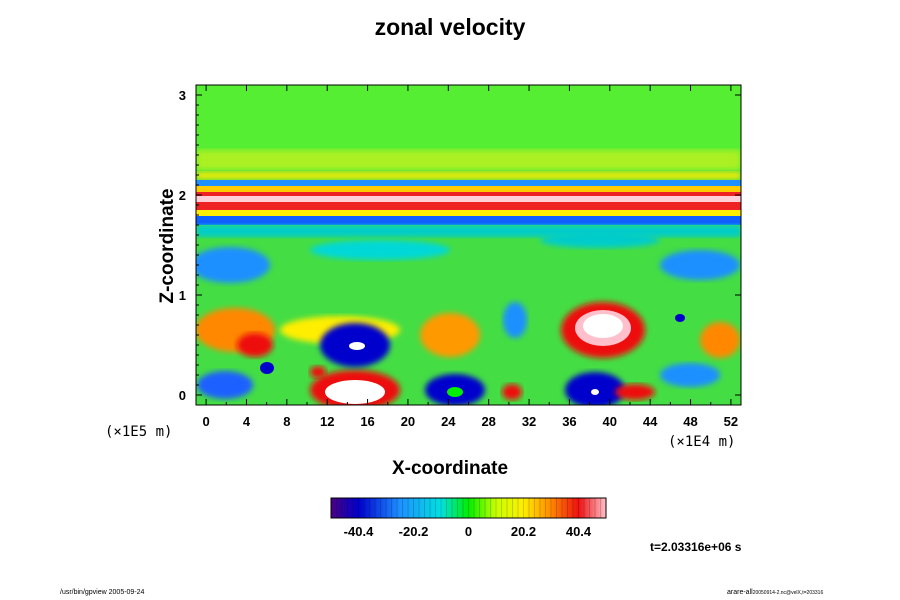 This screenshot has width=900, height=600. What do you see at coordinates (788, 593) in the screenshot?
I see `footer-right-small: 20050914-2.nc@velX,t=203316` at bounding box center [788, 593].